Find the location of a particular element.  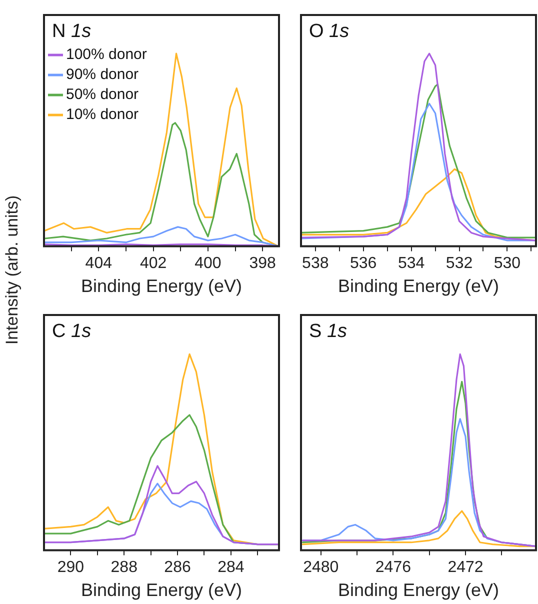

x-tick-label: 400 is located at coordinates (208, 263).